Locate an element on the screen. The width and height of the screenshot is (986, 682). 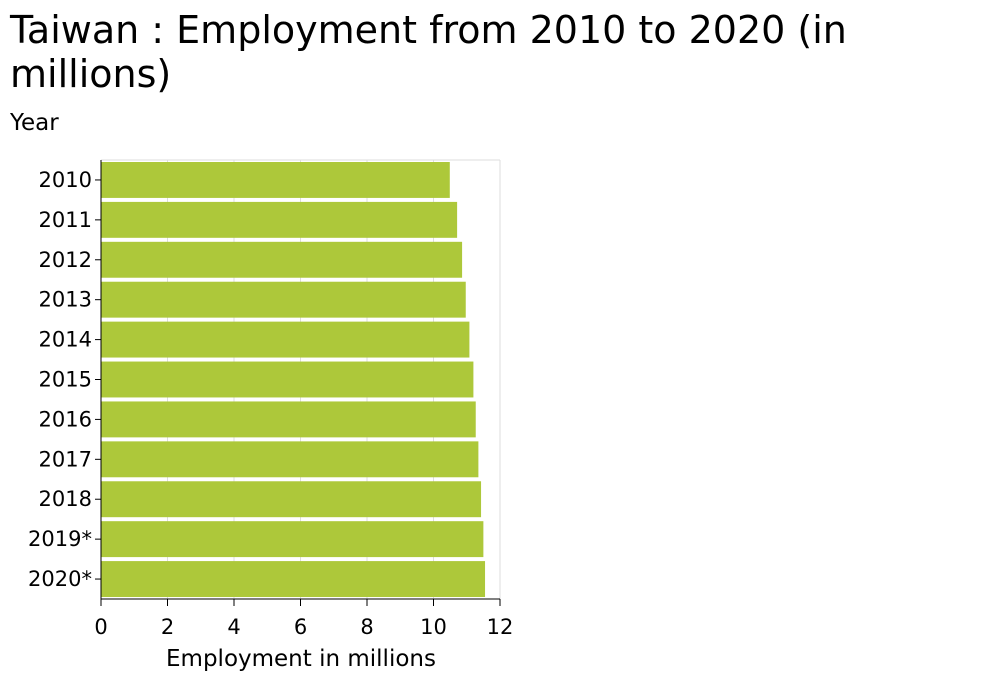
y-tick-label: 2015 is located at coordinates (65, 380).